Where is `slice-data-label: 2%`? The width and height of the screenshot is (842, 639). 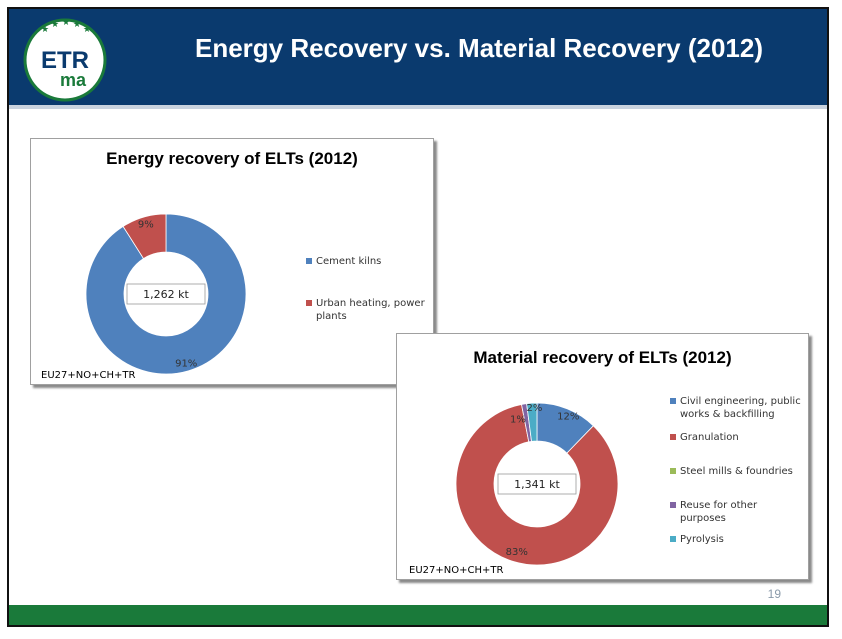
slice-data-label: 2% is located at coordinates (535, 408).